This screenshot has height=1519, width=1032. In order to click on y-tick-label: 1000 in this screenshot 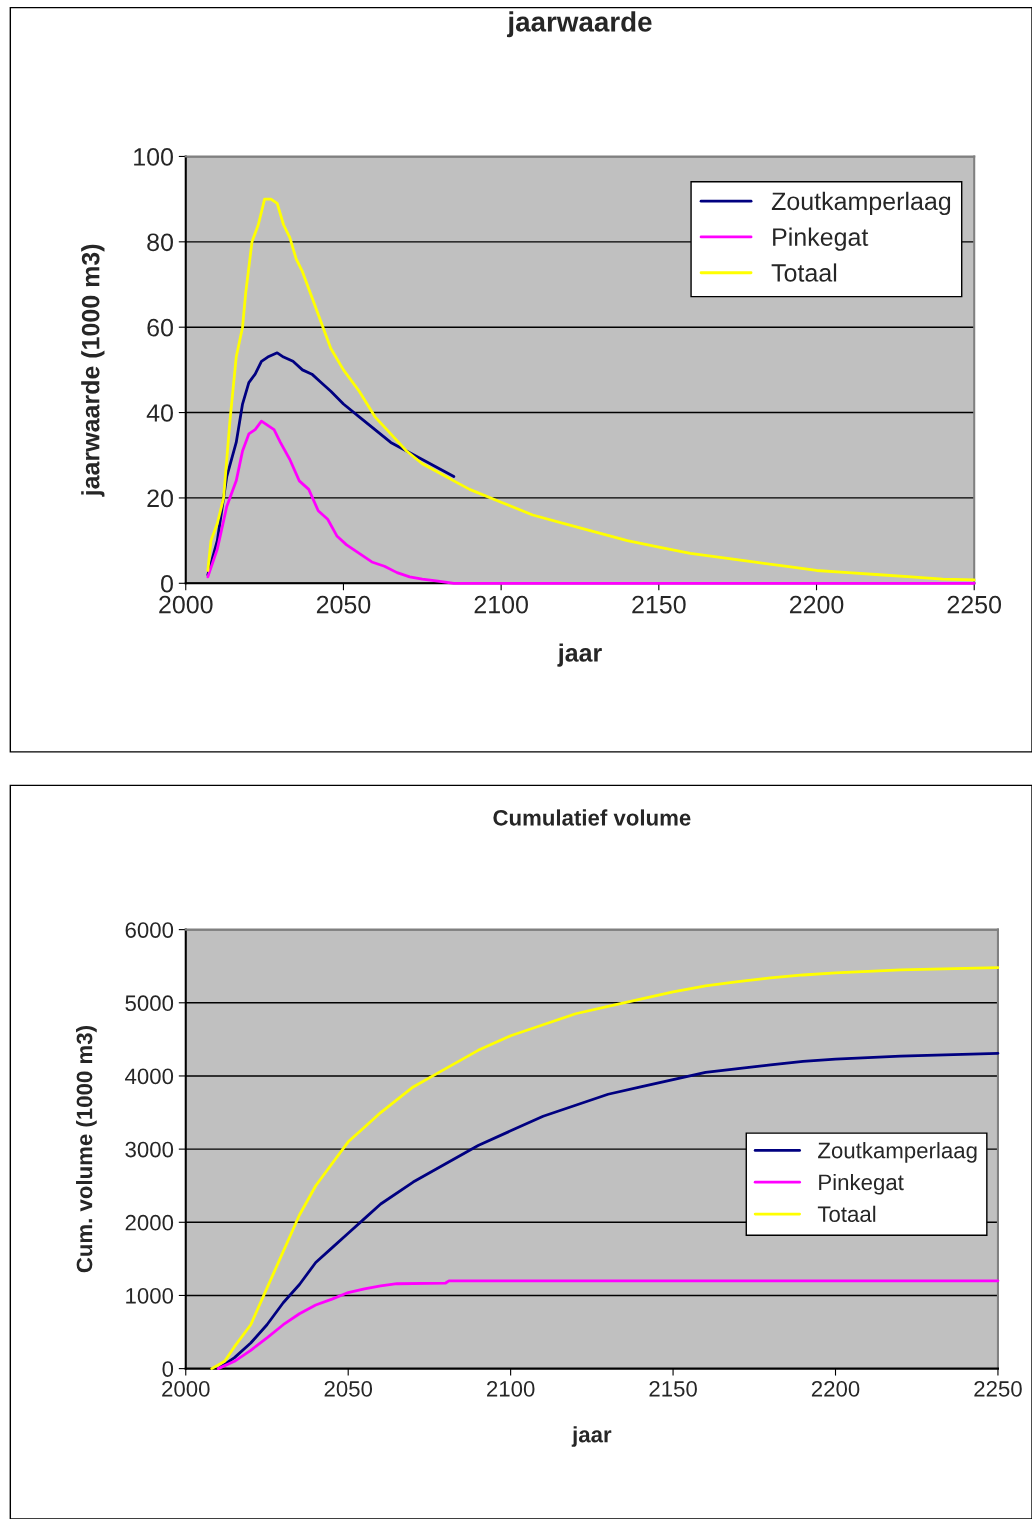, I will do `click(150, 1295)`.